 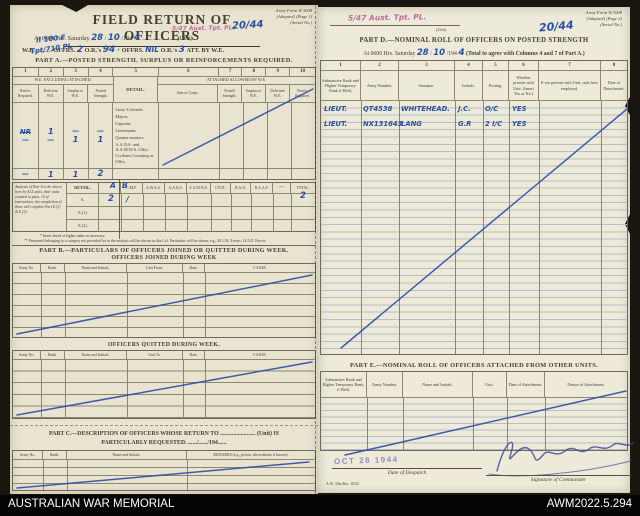 What do you see at coordinates (188, 93) in the screenshot?
I see `sub-header: Arm or Corps.` at bounding box center [188, 93].